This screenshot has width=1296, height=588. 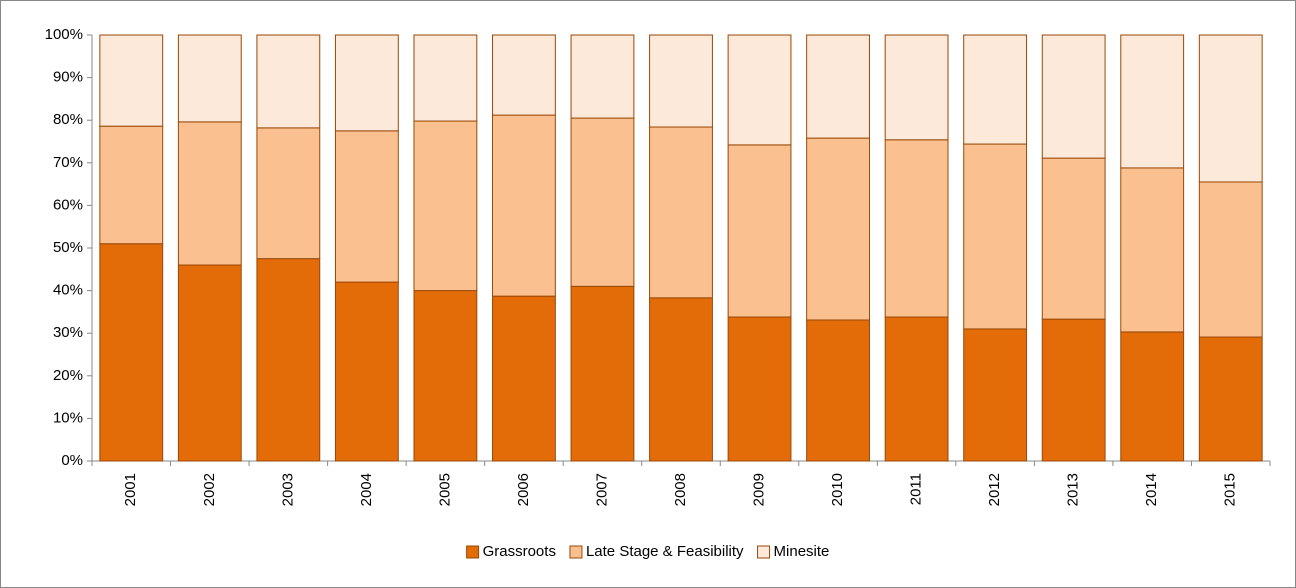 I want to click on legend-label: Late Stage & Feasibility, so click(x=665, y=551).